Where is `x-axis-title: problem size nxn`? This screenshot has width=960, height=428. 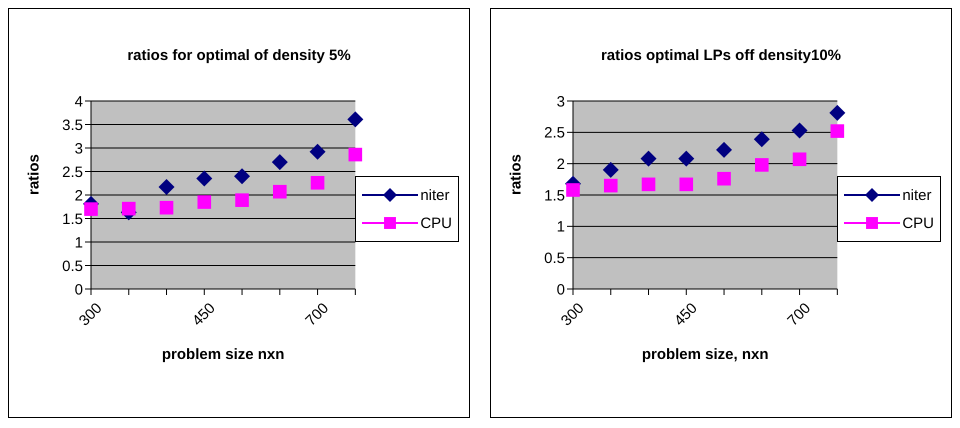 x-axis-title: problem size nxn is located at coordinates (223, 354).